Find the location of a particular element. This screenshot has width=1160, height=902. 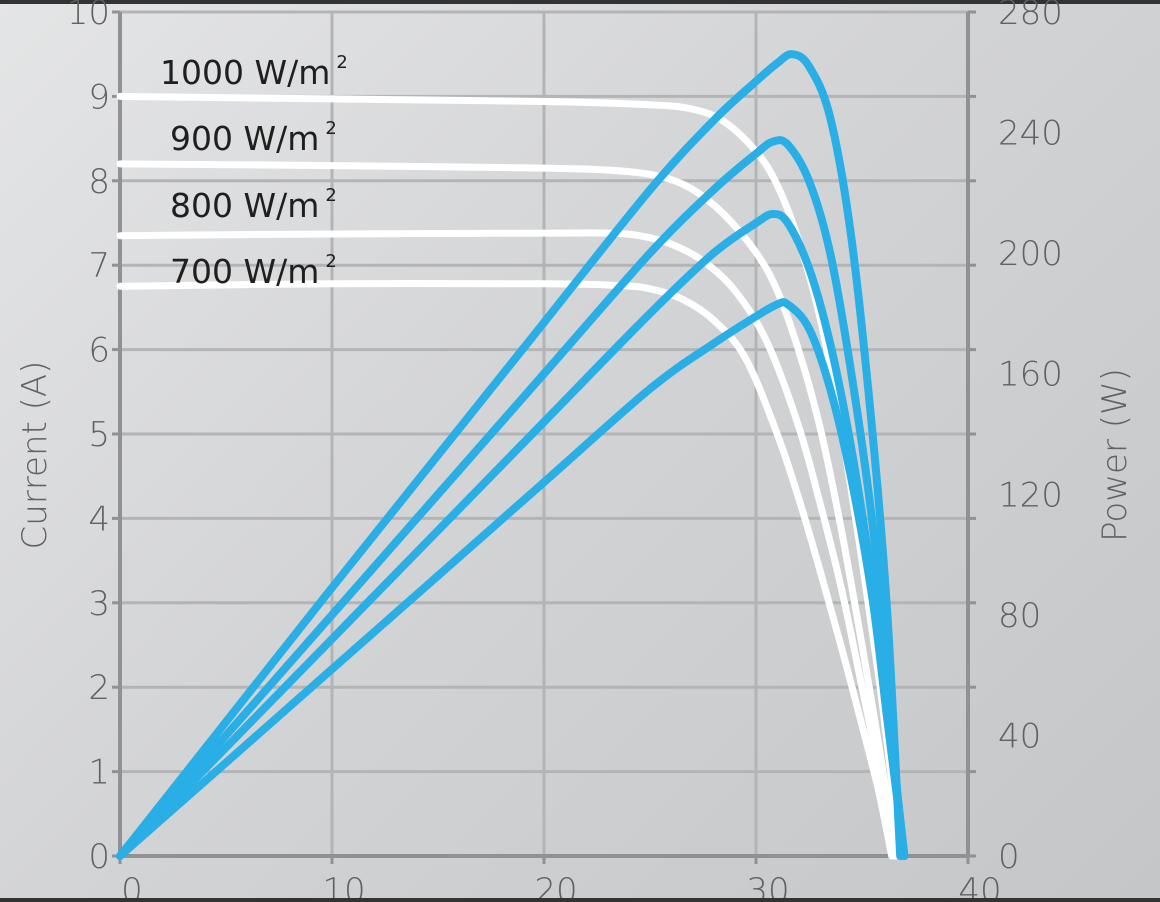

x-tick-label-4: 40 is located at coordinates (979, 886).